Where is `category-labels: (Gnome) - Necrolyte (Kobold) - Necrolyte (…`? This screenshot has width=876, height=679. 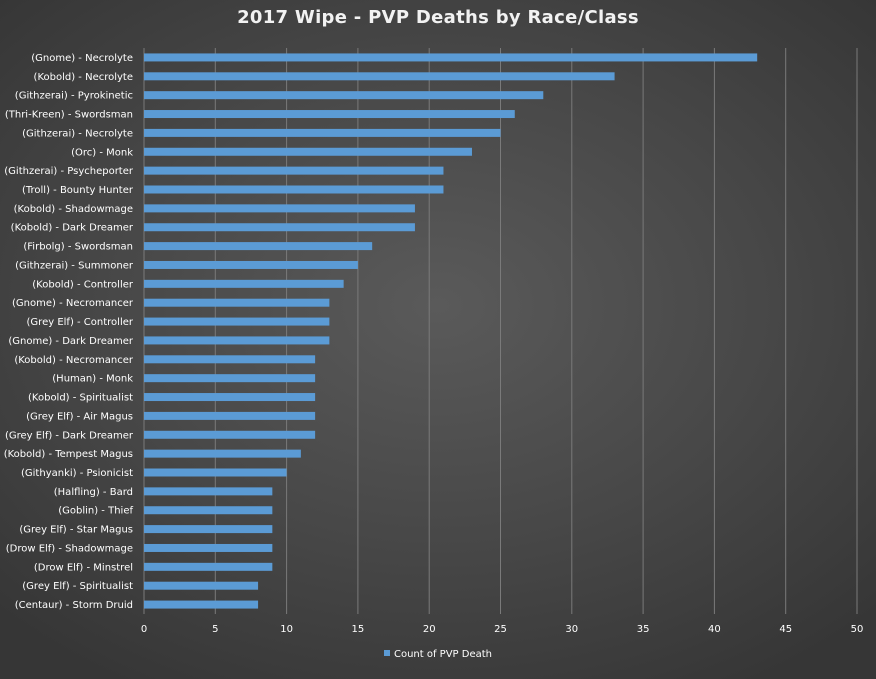
category-labels: (Gnome) - Necrolyte (Kobold) - Necrolyte (… is located at coordinates (69, 332).